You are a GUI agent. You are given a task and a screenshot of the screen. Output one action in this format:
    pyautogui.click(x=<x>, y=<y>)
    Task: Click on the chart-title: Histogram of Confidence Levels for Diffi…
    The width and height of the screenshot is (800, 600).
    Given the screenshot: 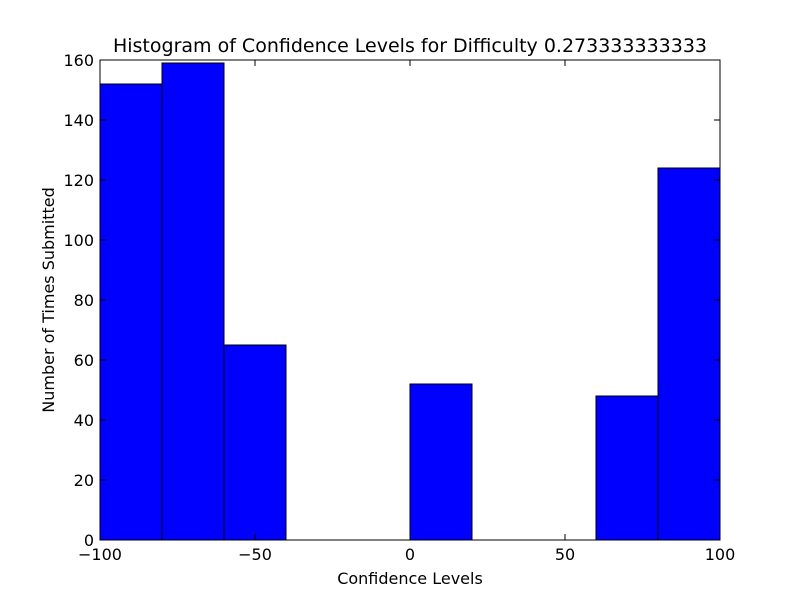 What is the action you would take?
    pyautogui.click(x=410, y=46)
    